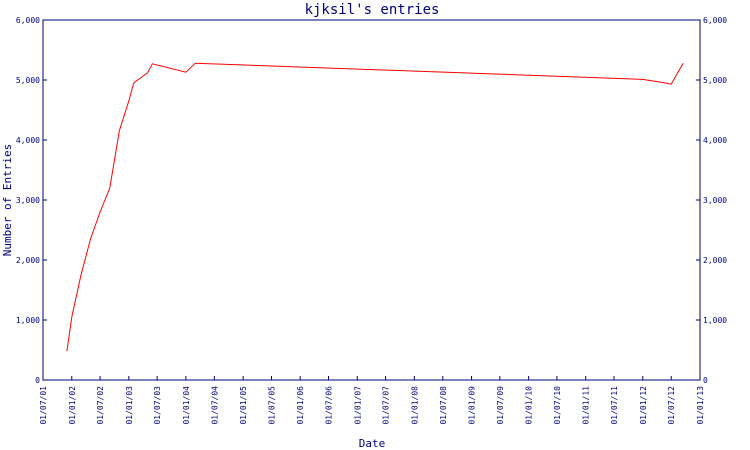  I want to click on y-tick-label-right: 2,000, so click(715, 260).